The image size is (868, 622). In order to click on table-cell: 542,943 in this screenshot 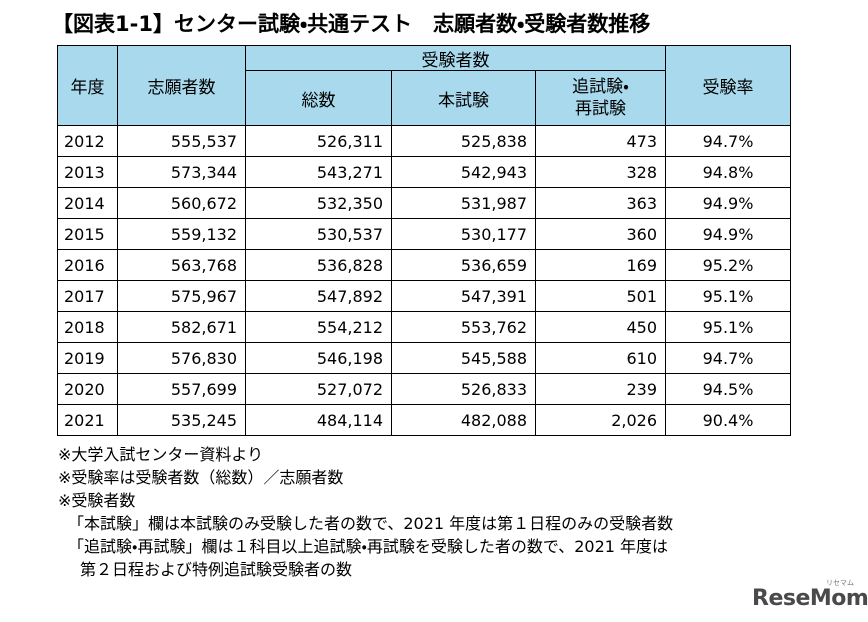, I will do `click(463, 172)`.